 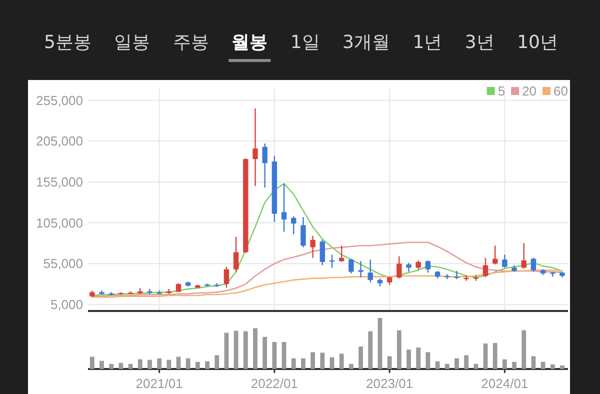 What do you see at coordinates (479, 42) in the screenshot?
I see `text: 3년` at bounding box center [479, 42].